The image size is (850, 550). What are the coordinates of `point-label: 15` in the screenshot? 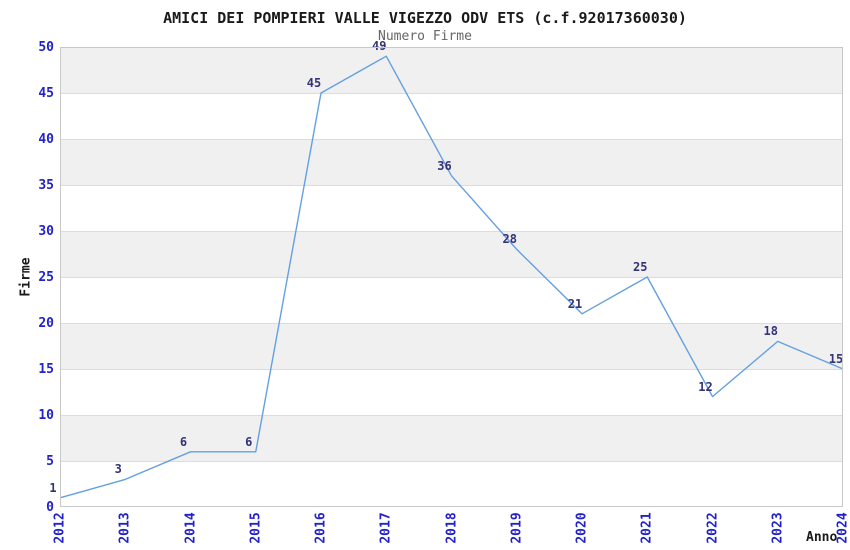 It's located at (836, 359).